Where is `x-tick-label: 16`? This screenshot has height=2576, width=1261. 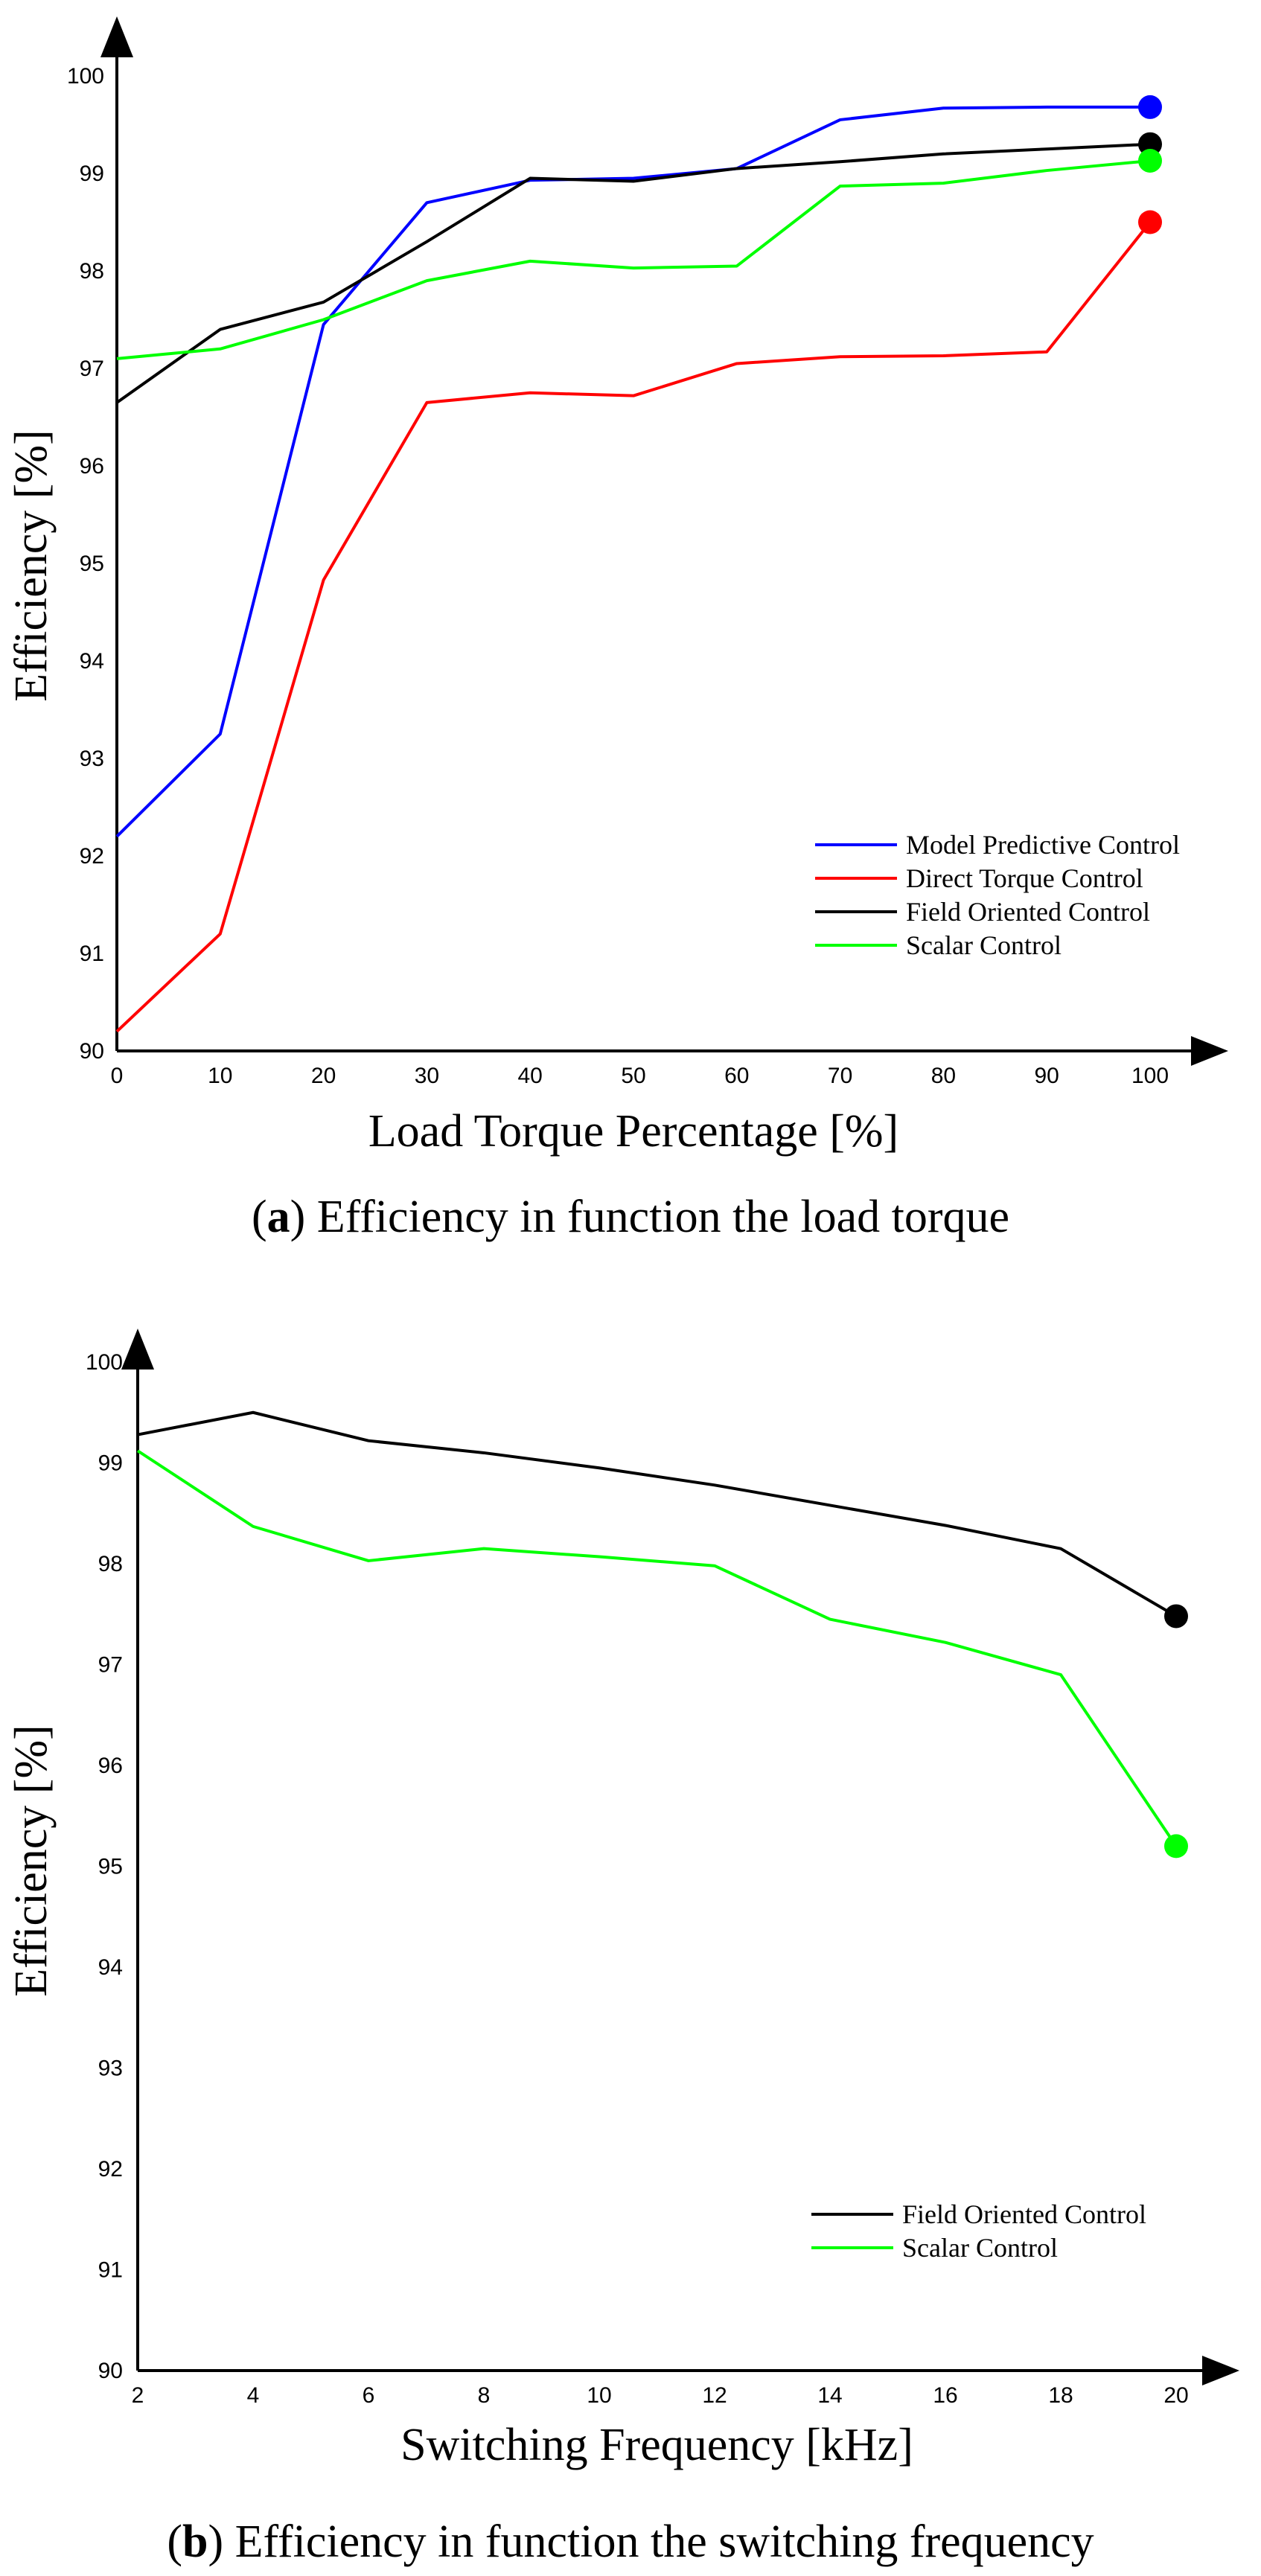 x-tick-label: 16 is located at coordinates (945, 2395).